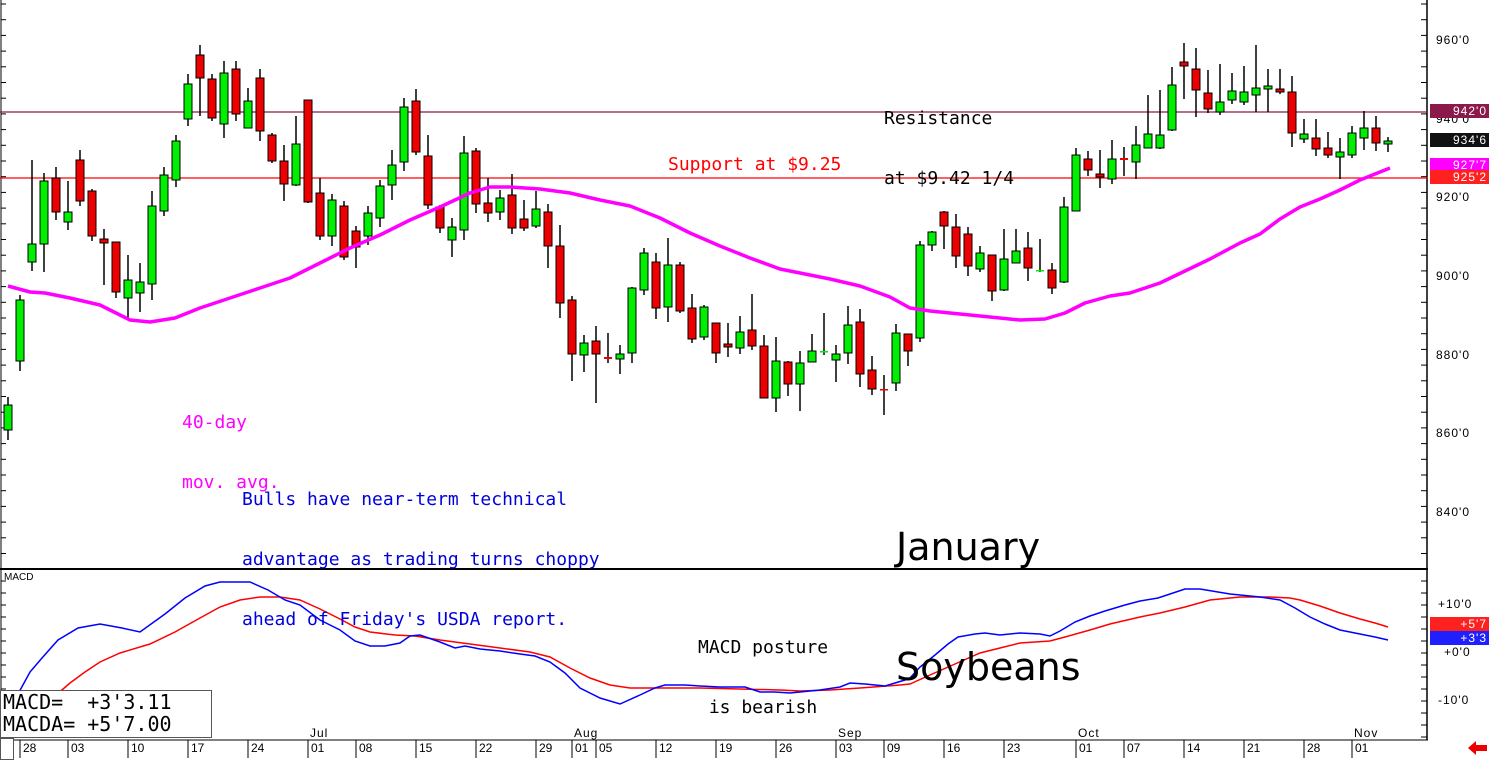 Image resolution: width=1490 pixels, height=760 pixels. I want to click on date-tick-label: 08, so click(366, 748).